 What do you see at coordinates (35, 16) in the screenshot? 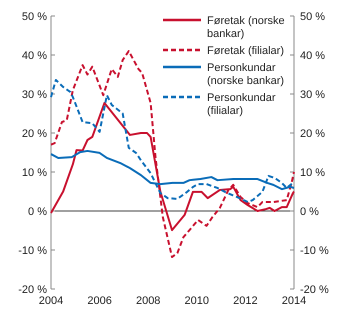
I see `y-tick-label: 50 %` at bounding box center [35, 16].